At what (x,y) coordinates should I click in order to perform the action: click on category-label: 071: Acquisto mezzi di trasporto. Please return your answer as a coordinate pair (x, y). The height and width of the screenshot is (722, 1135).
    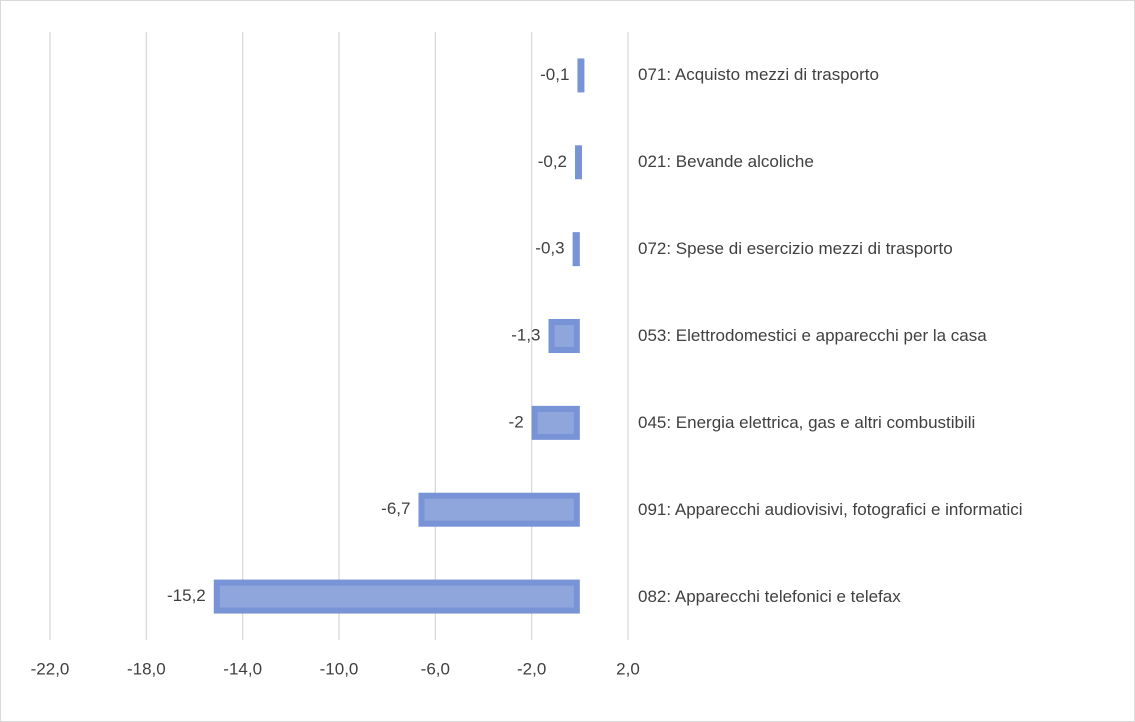
    Looking at the image, I should click on (758, 75).